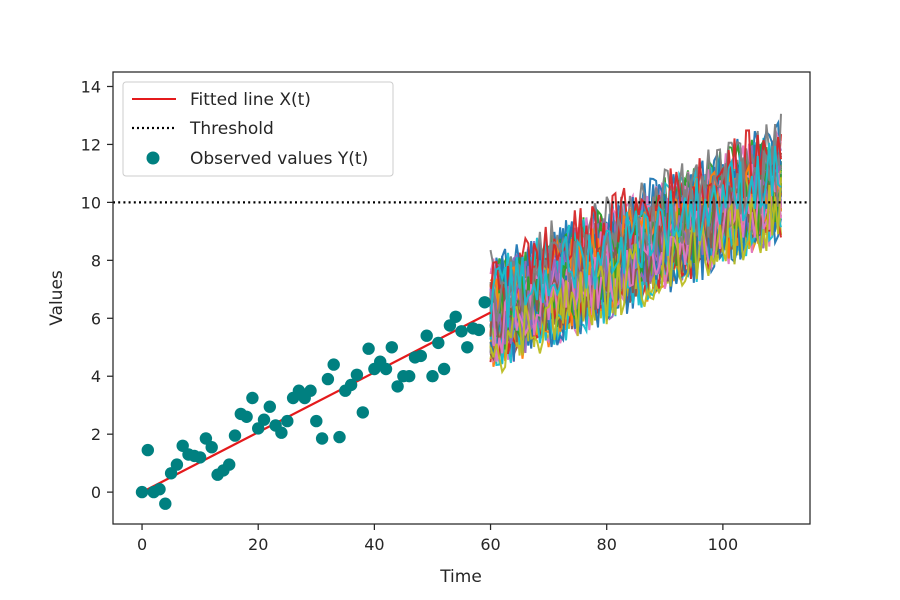  Describe the element at coordinates (96, 260) in the screenshot. I see `y-tick-label: 8` at that location.